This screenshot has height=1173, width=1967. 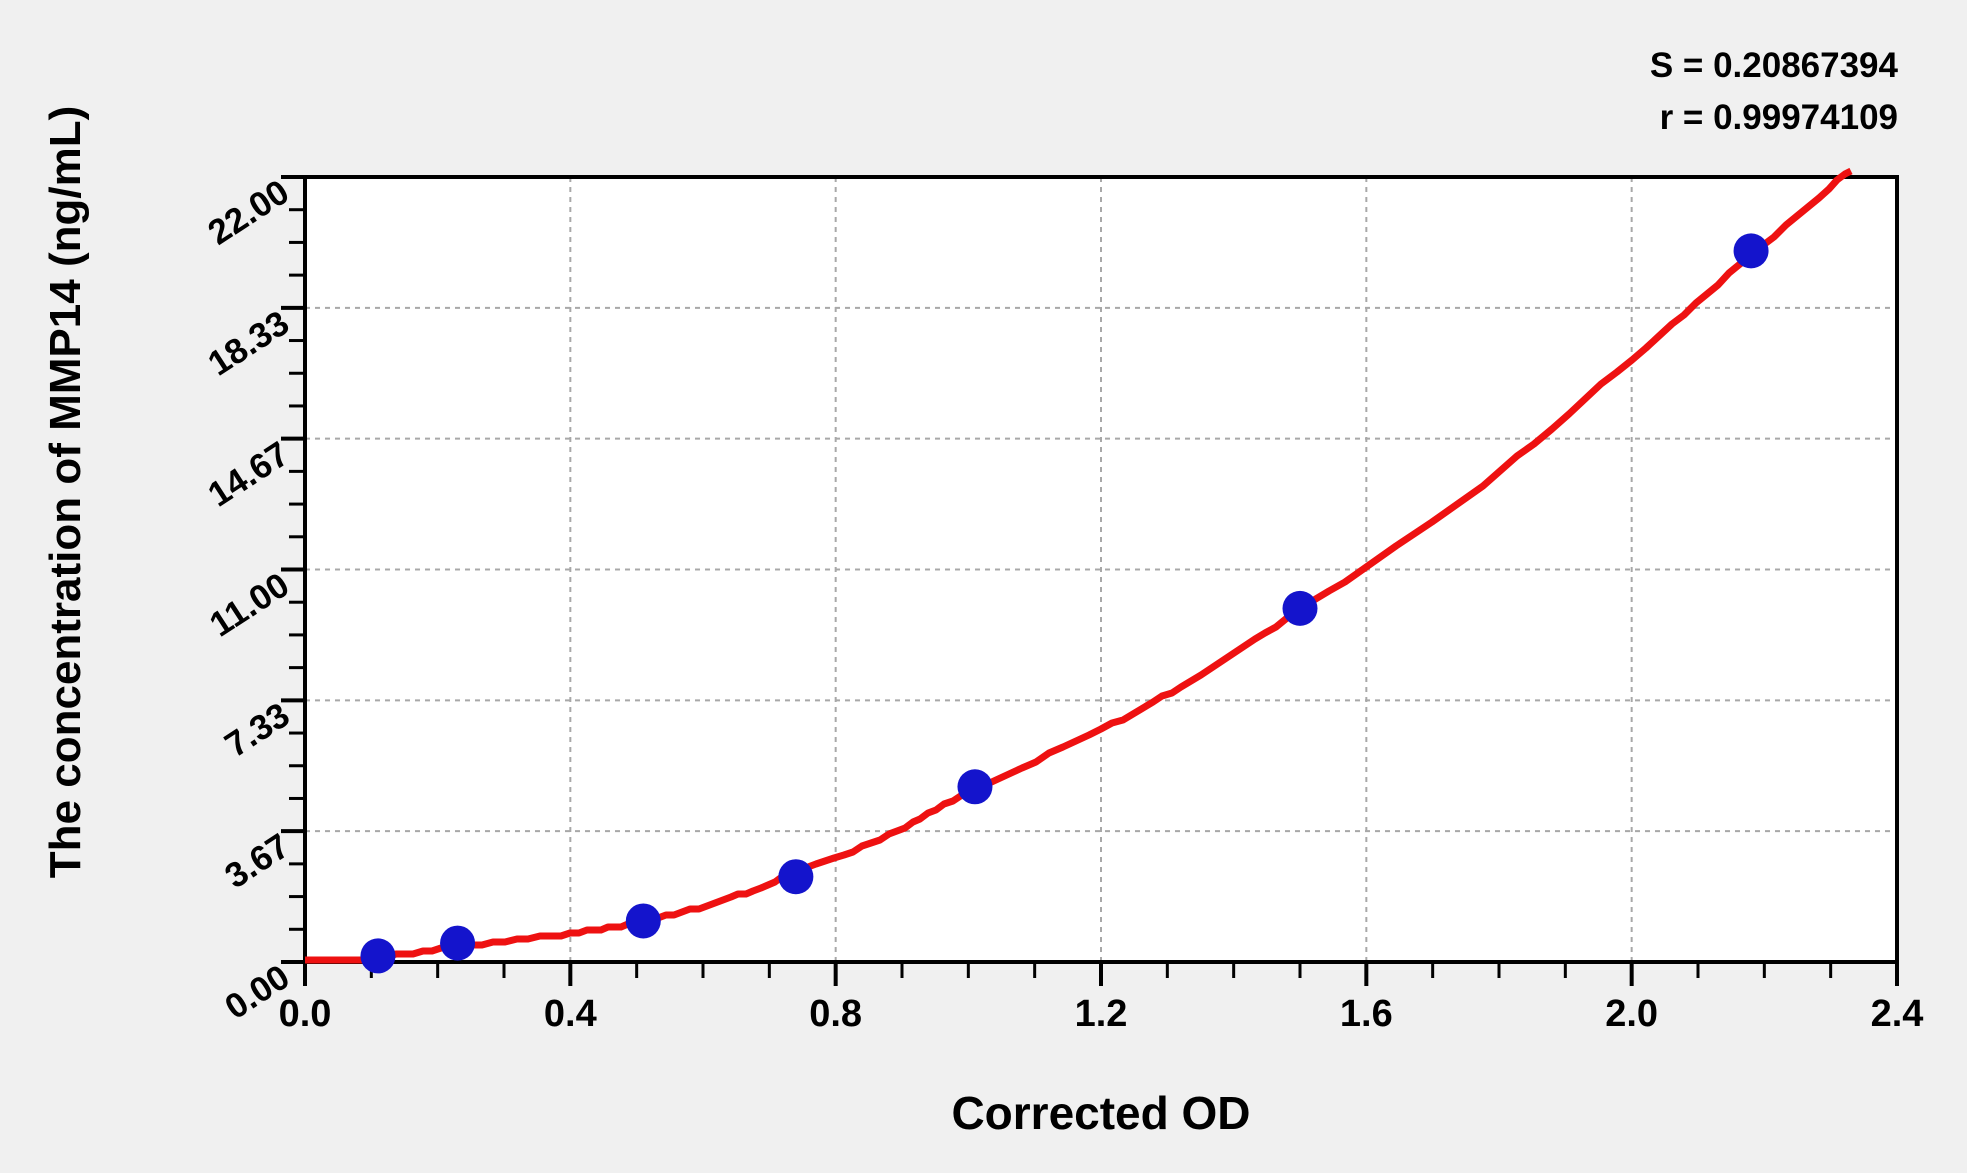 What do you see at coordinates (570, 1014) in the screenshot?
I see `x-tick-label: 0.4` at bounding box center [570, 1014].